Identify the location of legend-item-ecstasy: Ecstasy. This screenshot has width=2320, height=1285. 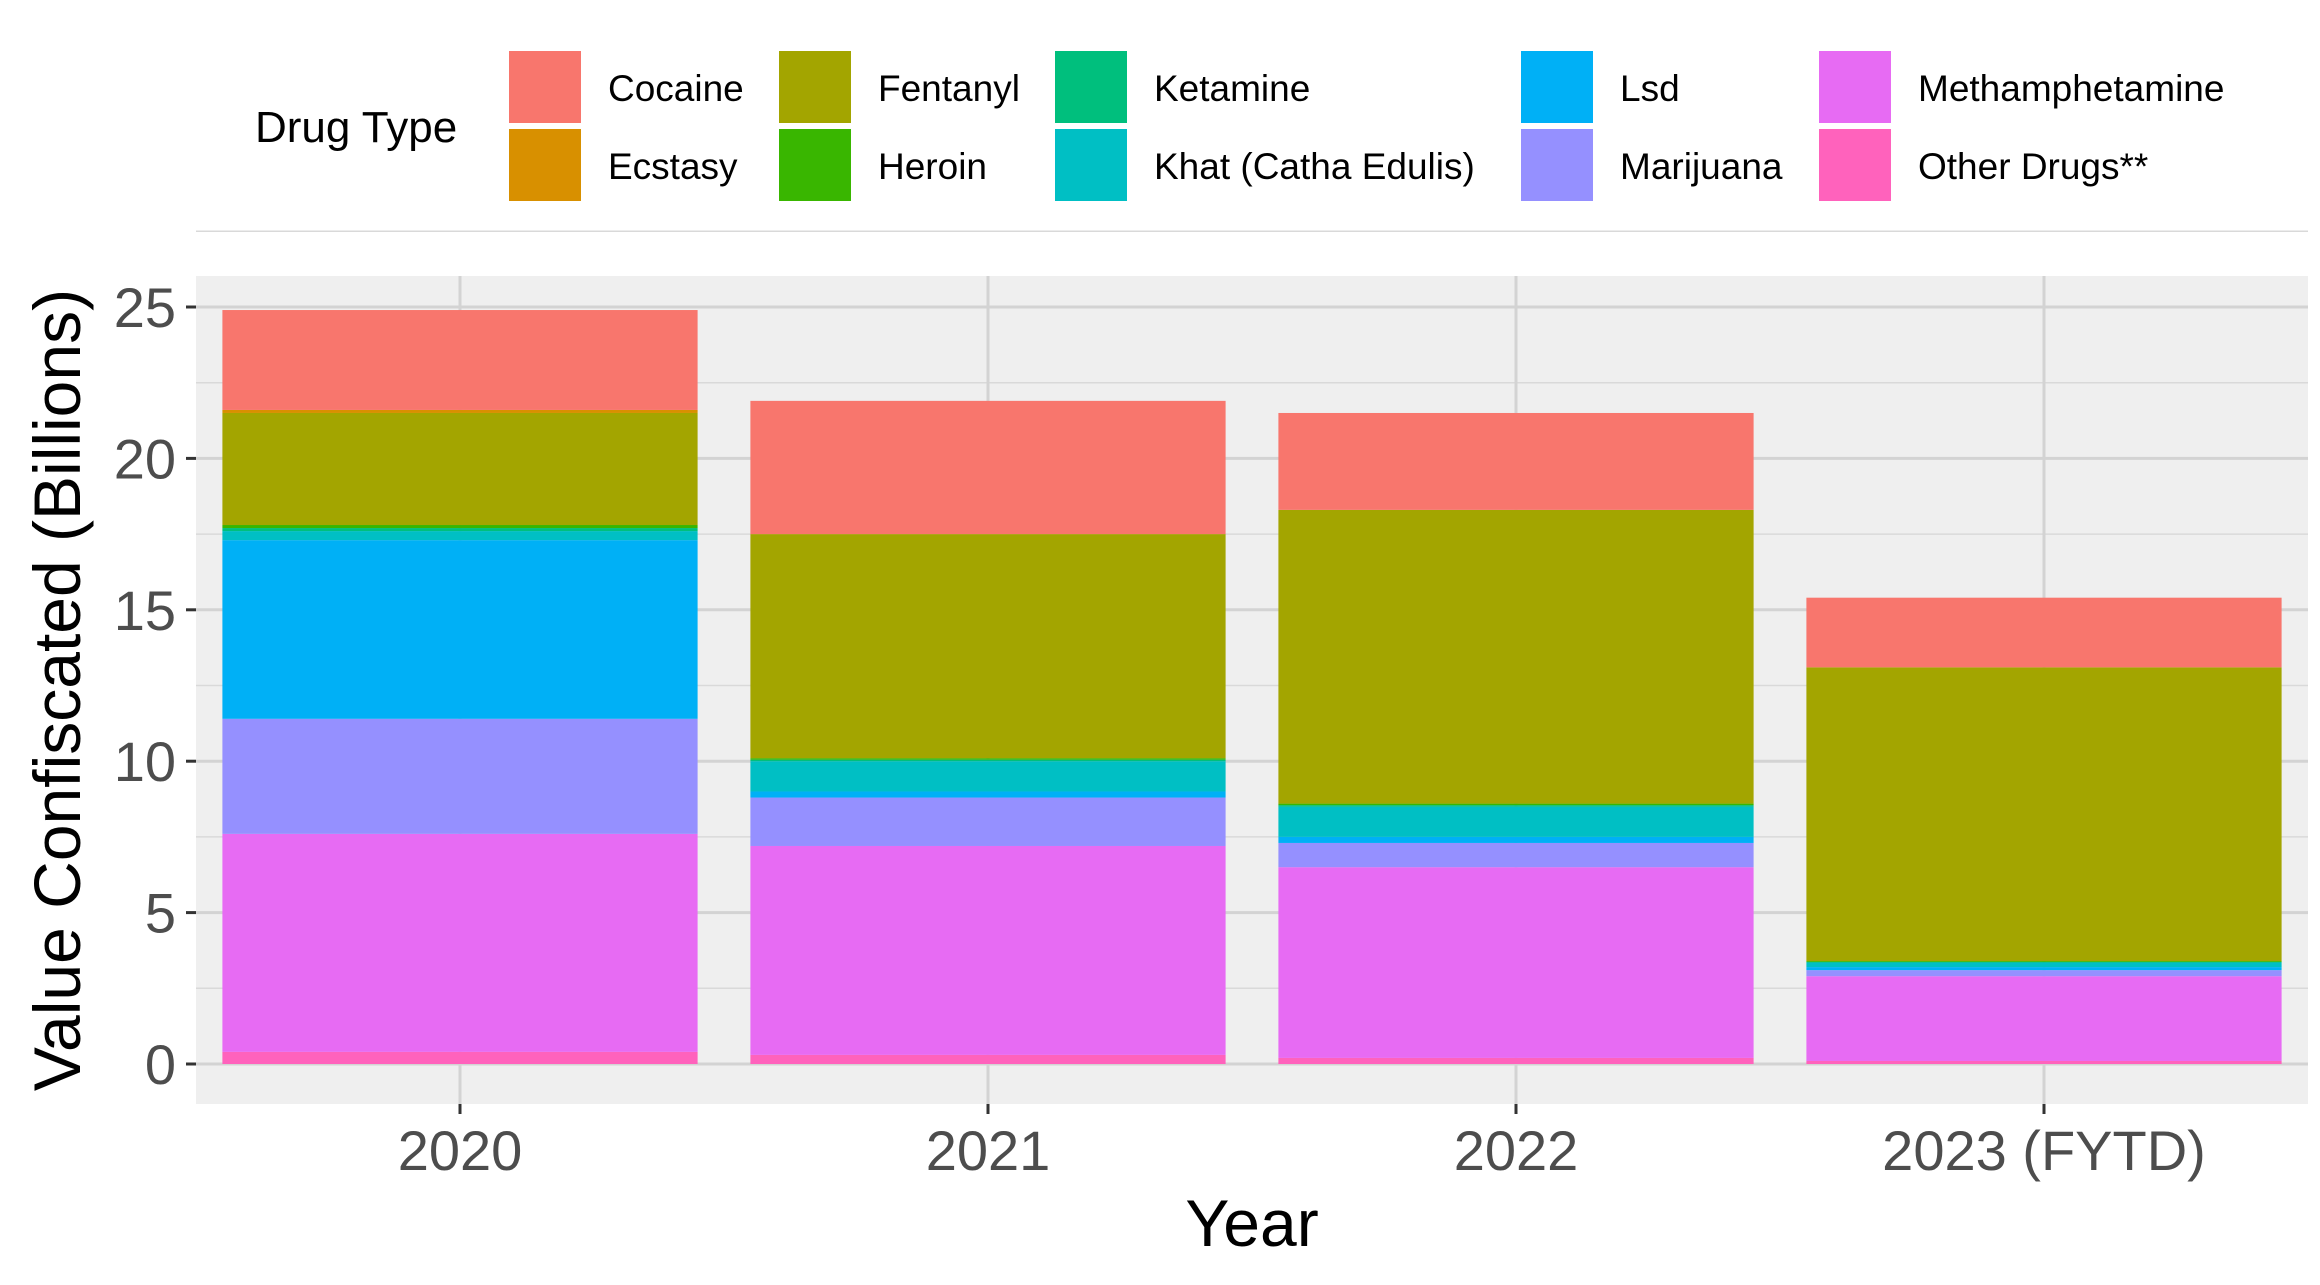
(622, 165).